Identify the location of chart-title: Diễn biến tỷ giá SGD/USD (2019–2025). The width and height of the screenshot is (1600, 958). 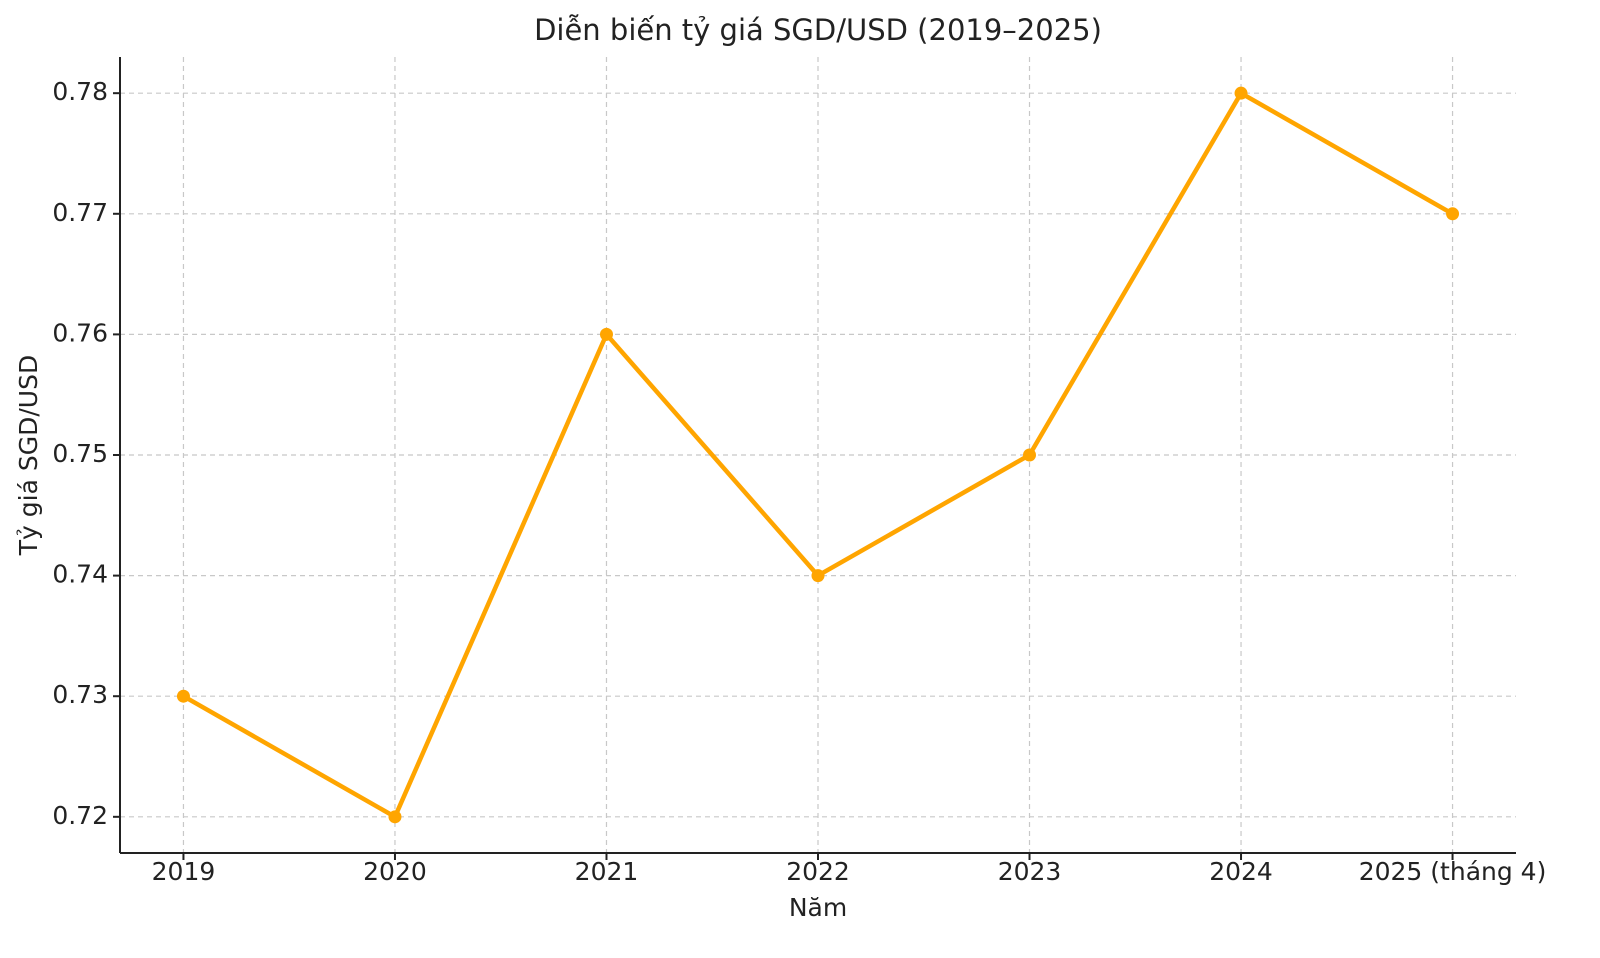
(818, 30).